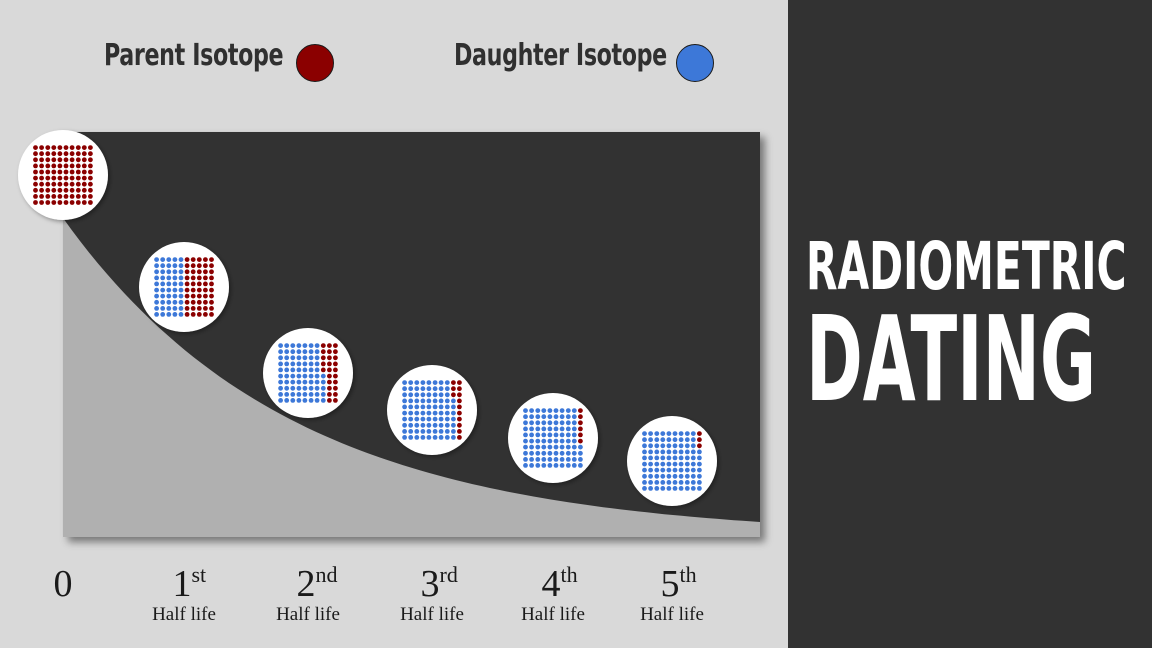 This screenshot has width=1152, height=648. Describe the element at coordinates (308, 614) in the screenshot. I see `x-tick-sublabel-2: Half life` at that location.